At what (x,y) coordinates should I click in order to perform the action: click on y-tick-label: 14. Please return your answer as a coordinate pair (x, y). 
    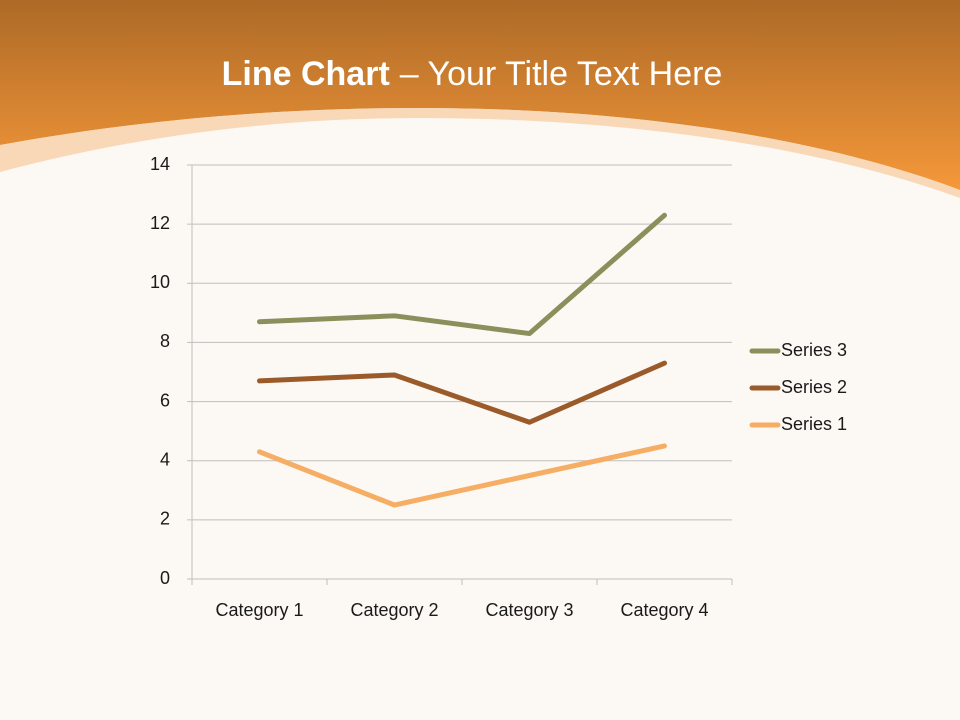
    Looking at the image, I should click on (160, 164).